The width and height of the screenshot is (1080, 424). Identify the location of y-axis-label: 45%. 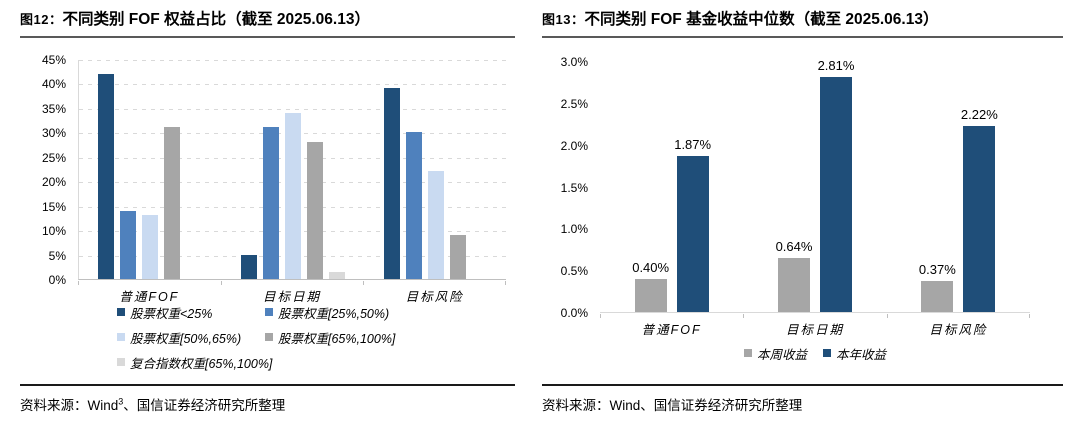
(53, 60).